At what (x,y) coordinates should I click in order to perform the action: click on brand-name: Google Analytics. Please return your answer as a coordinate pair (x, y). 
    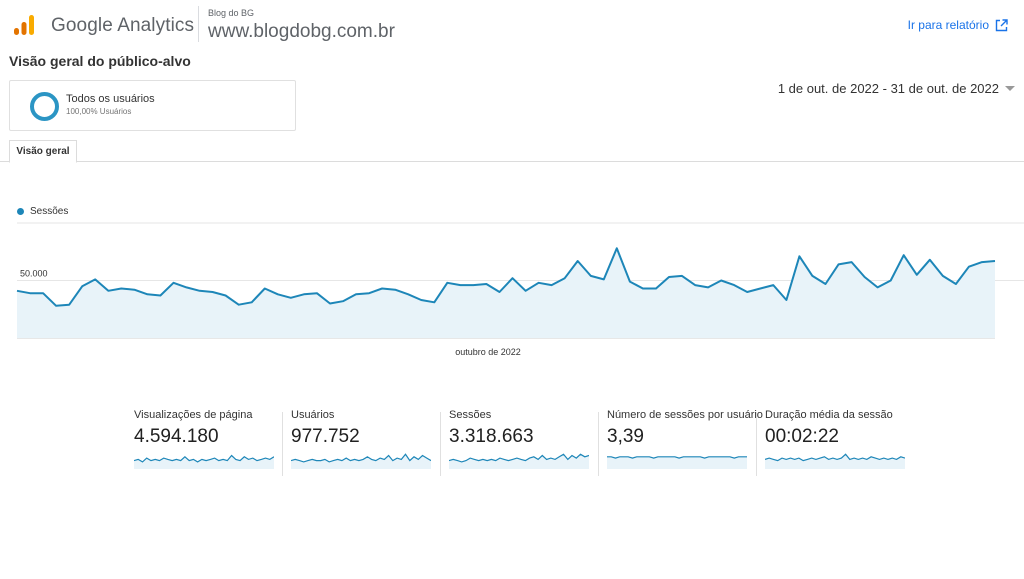
    Looking at the image, I should click on (123, 25).